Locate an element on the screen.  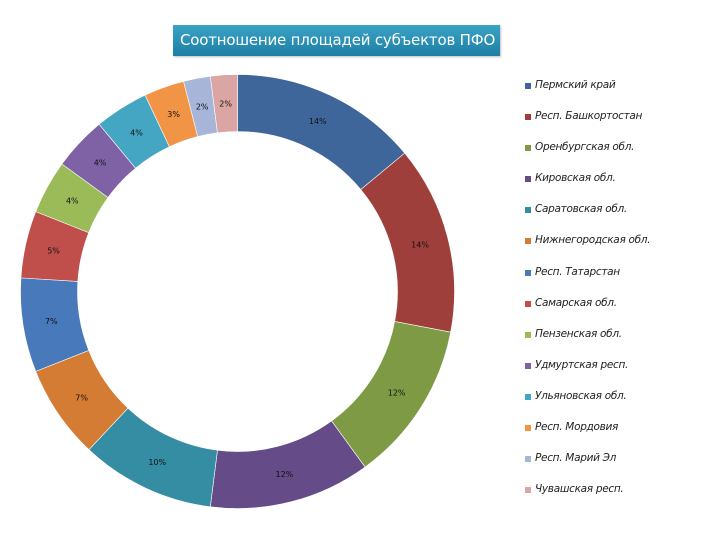
legend-item: Респ. Мордовия is located at coordinates (620, 435).